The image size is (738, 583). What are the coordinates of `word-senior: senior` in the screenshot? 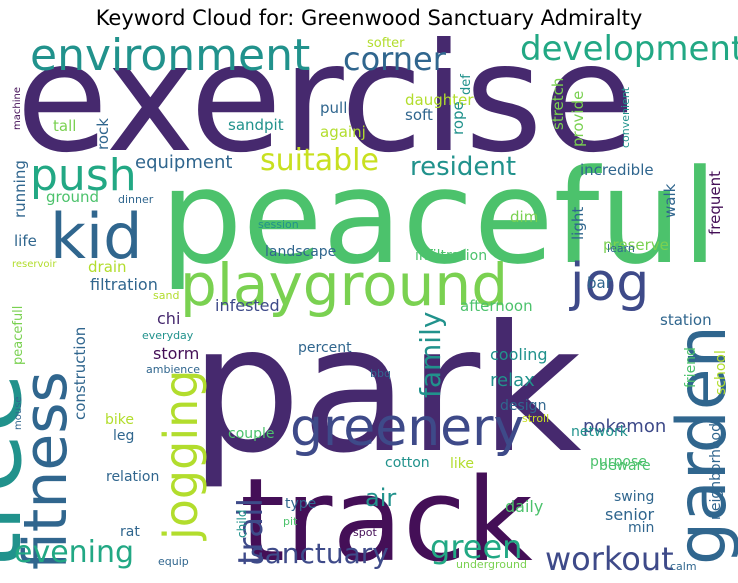 It's located at (630, 514).